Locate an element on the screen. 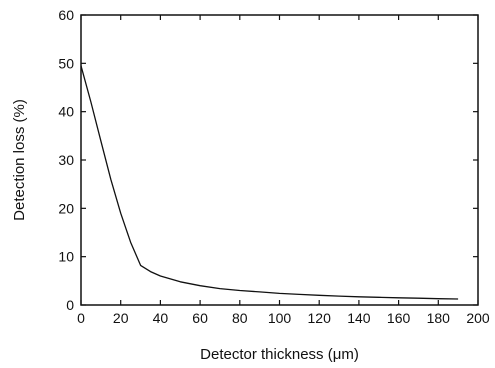 This screenshot has height=368, width=495. x-tick-label: 140 is located at coordinates (359, 318).